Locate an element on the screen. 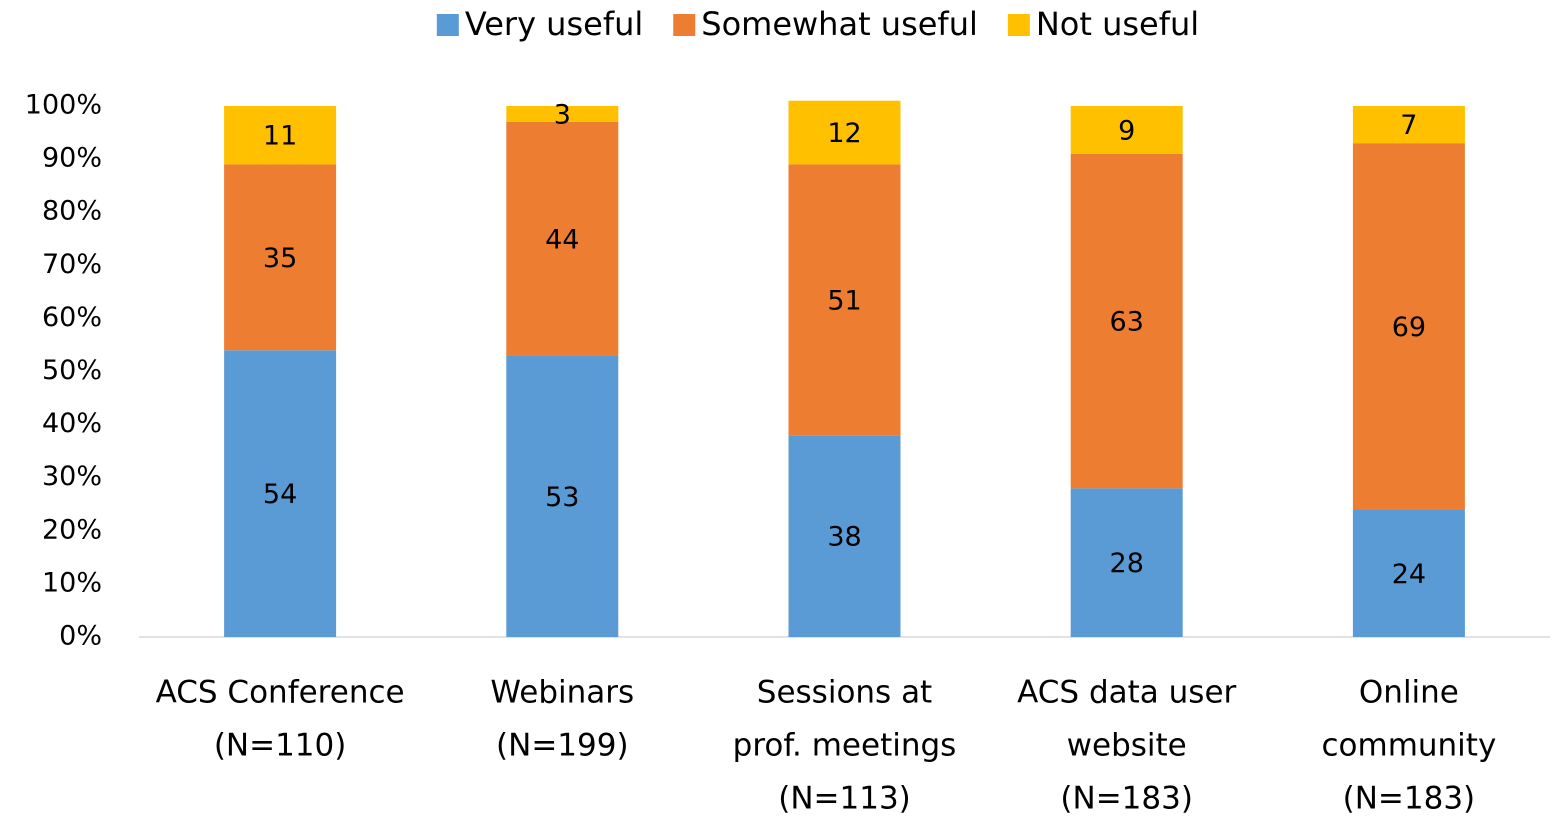 The height and width of the screenshot is (817, 1554). data-label: 9 is located at coordinates (1126, 130).